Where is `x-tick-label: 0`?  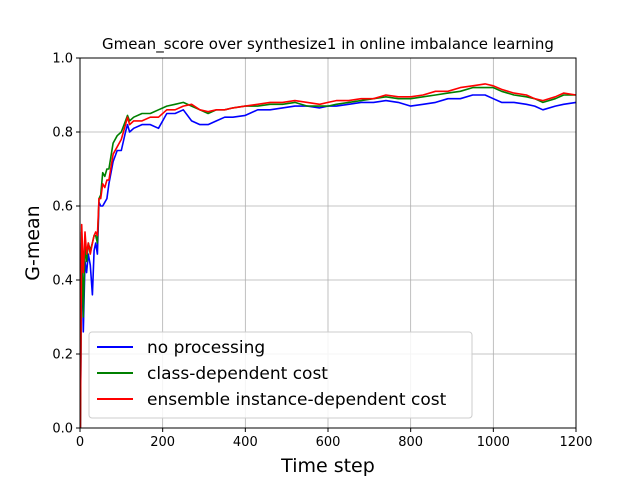
x-tick-label: 0 is located at coordinates (80, 442).